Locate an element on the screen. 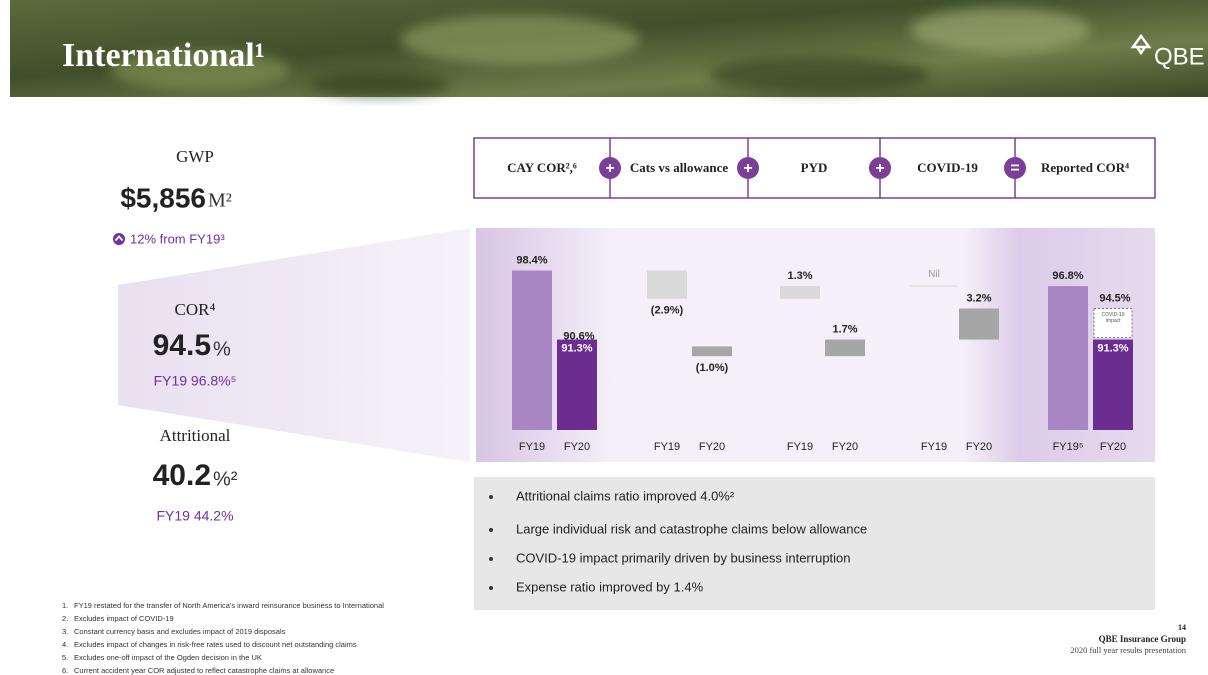 This screenshot has width=1208, height=675. covid-impact-label: COVID-19 Impact is located at coordinates (1113, 318).